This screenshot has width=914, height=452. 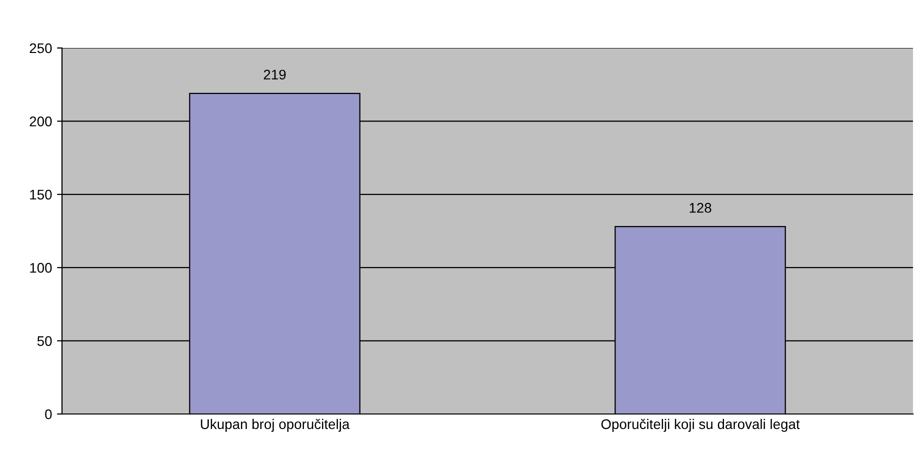 I want to click on y-tick-label: 100, so click(x=41, y=267).